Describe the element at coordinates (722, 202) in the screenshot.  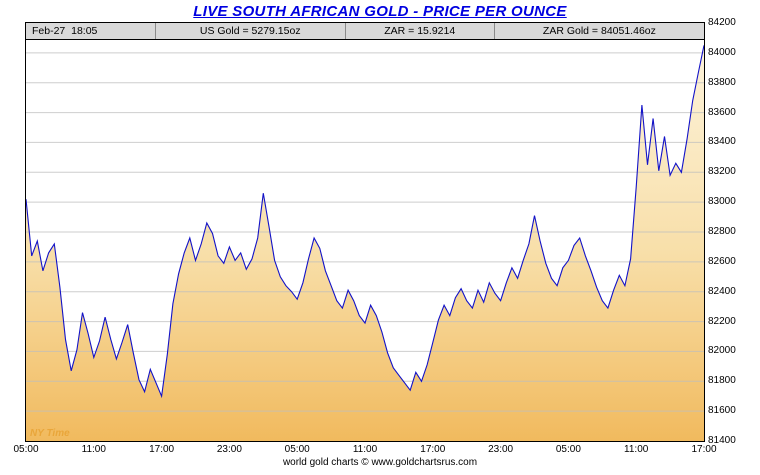
I see `y-tick-label: 83000` at that location.